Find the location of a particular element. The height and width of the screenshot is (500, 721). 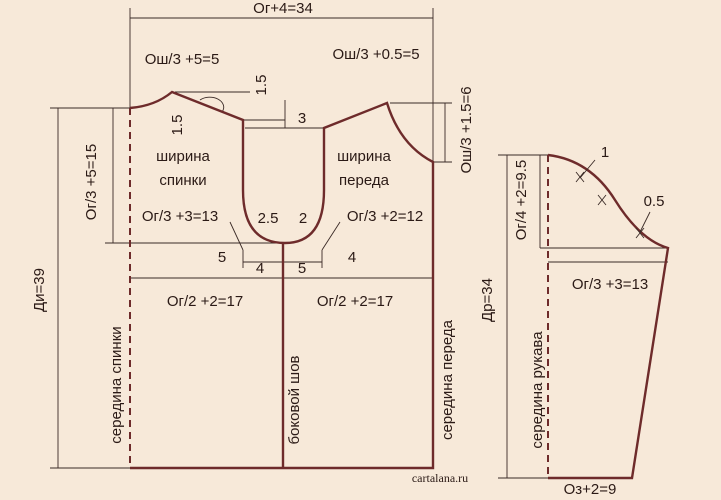

dimension-label: Ог/3 +2=12 is located at coordinates (385, 216).